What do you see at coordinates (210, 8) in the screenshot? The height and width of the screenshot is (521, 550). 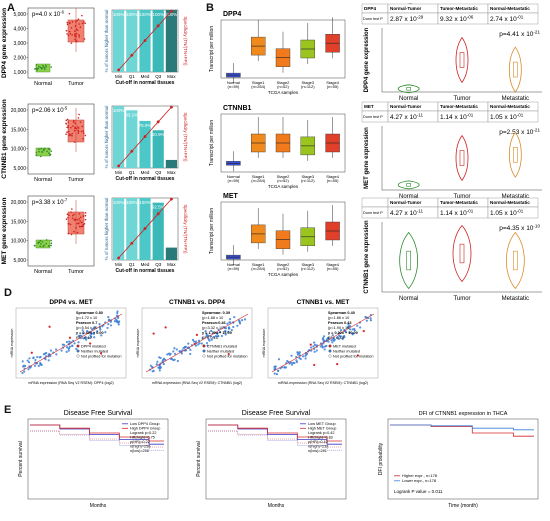 I see `panel-label-b: B` at bounding box center [210, 8].